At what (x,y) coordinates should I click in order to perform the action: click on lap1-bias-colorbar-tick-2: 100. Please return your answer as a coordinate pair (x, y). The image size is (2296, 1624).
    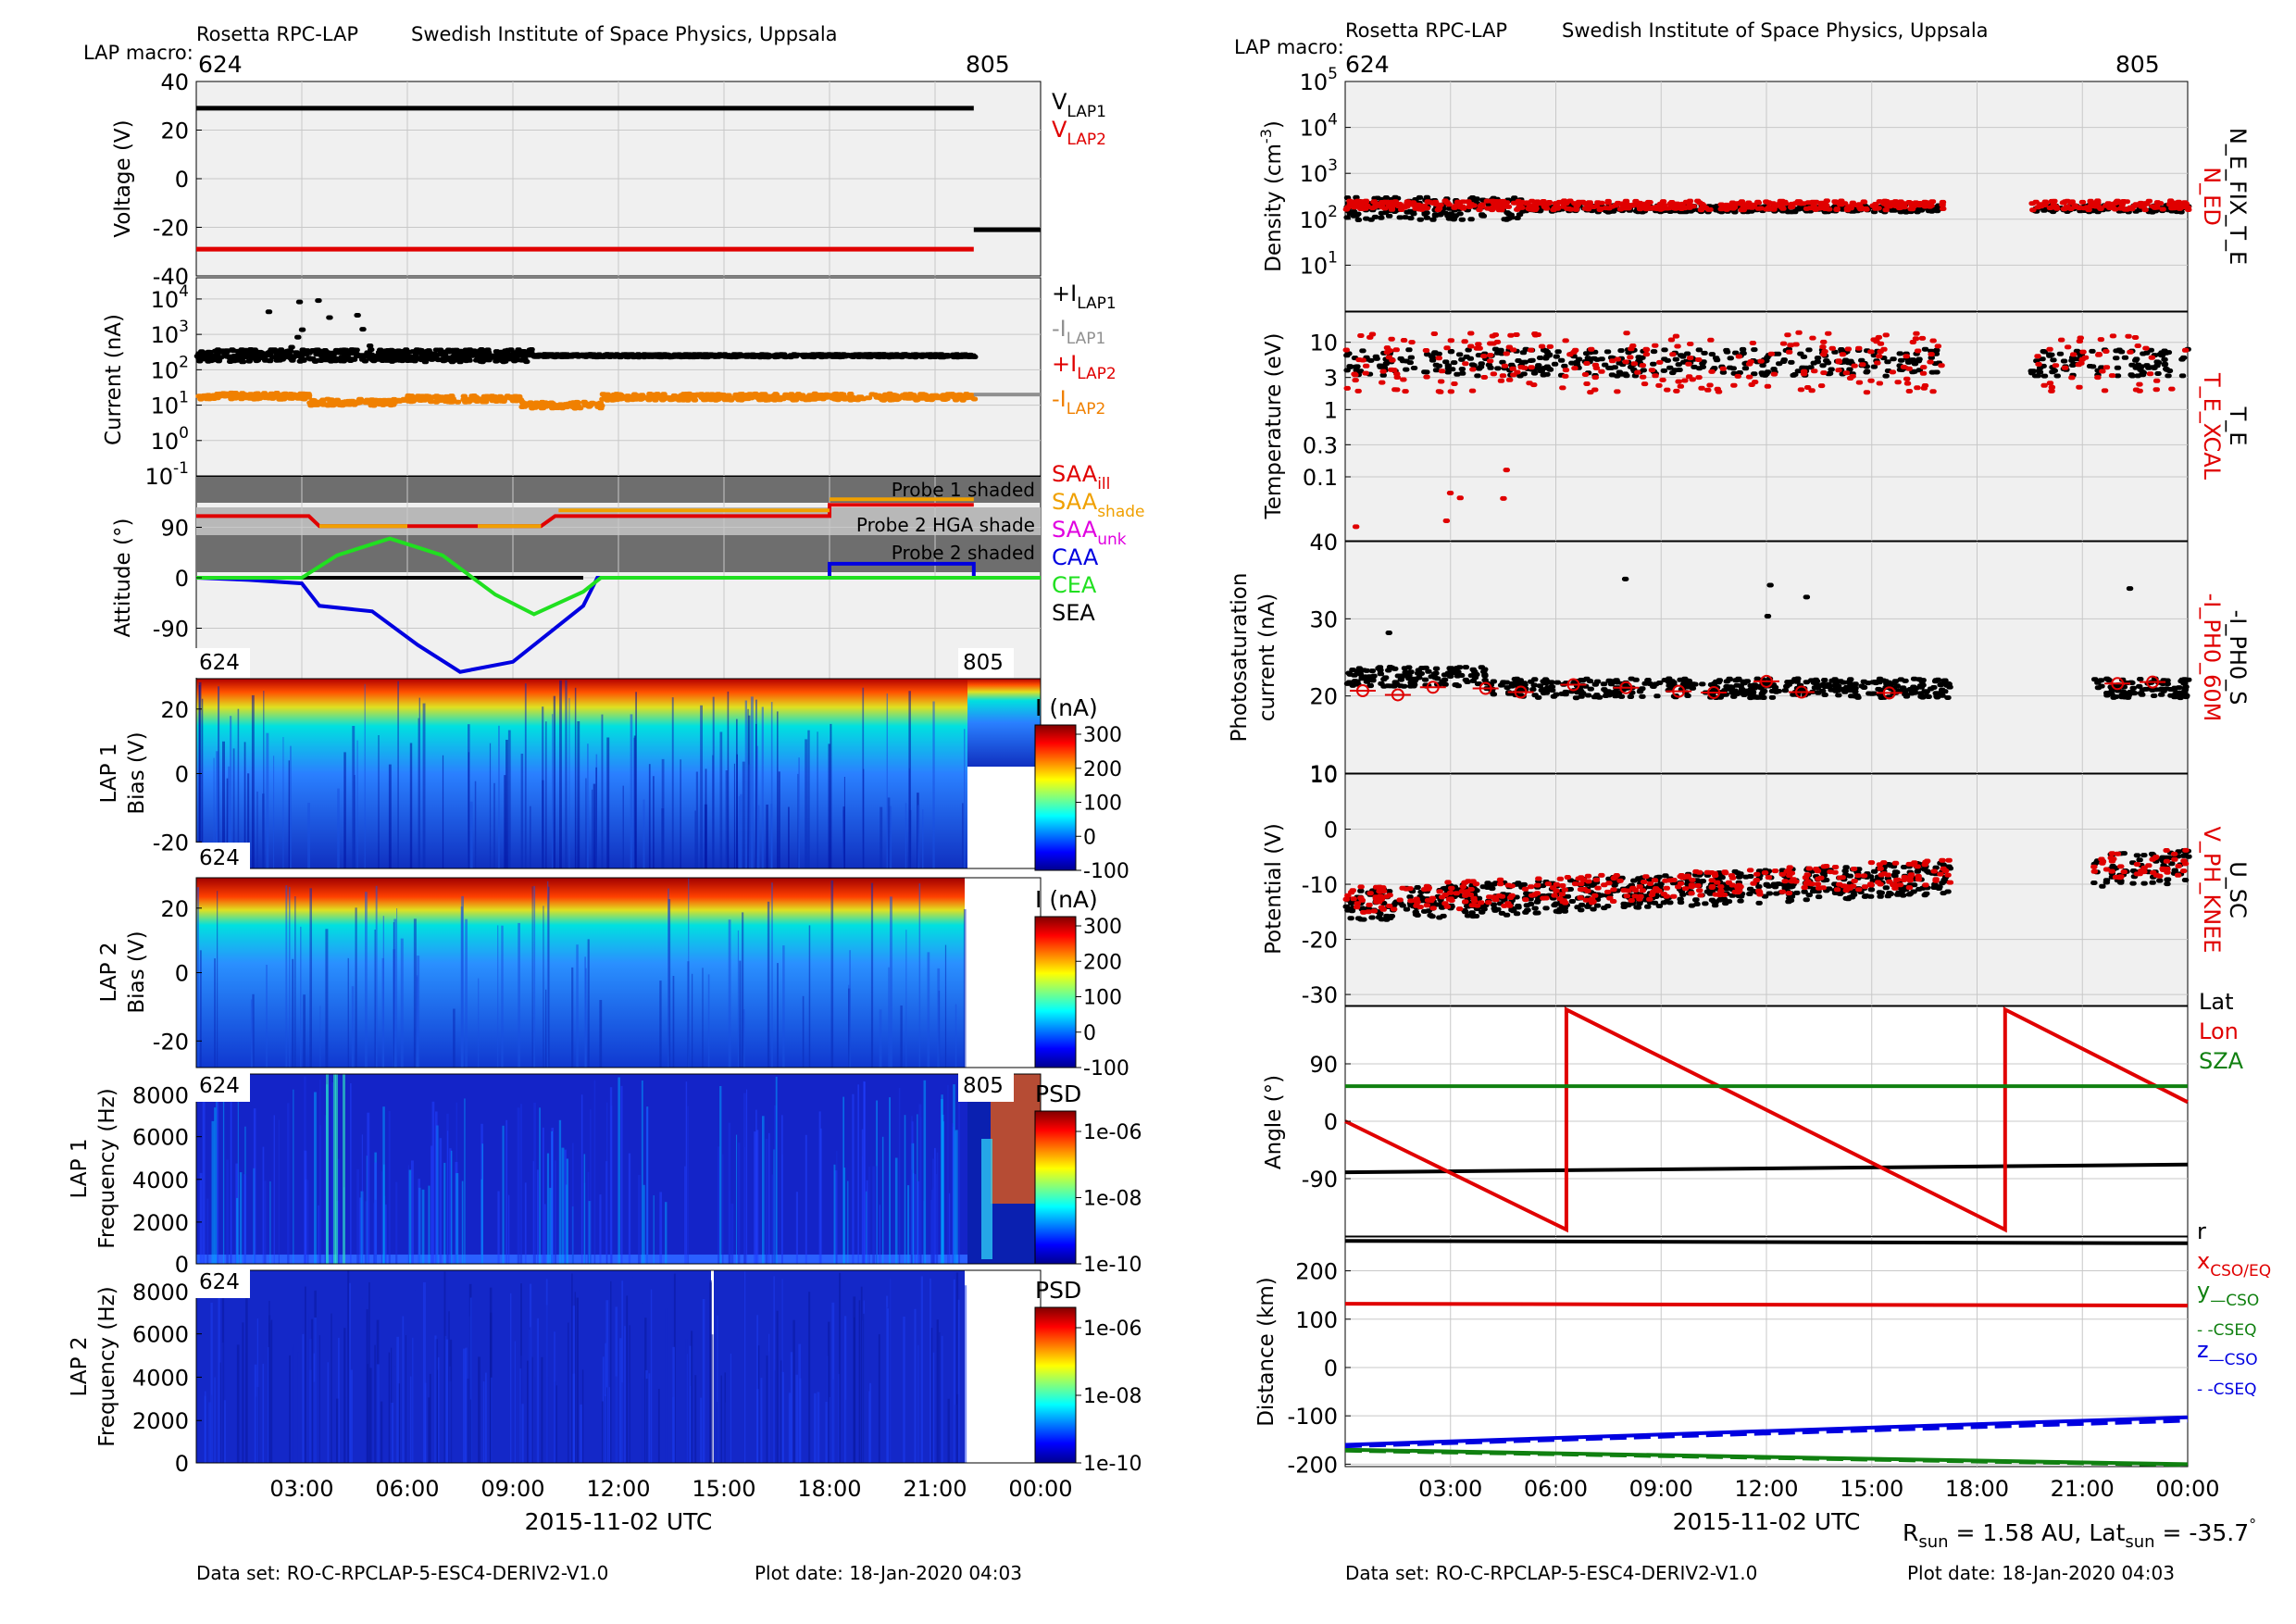
    Looking at the image, I should click on (1102, 804).